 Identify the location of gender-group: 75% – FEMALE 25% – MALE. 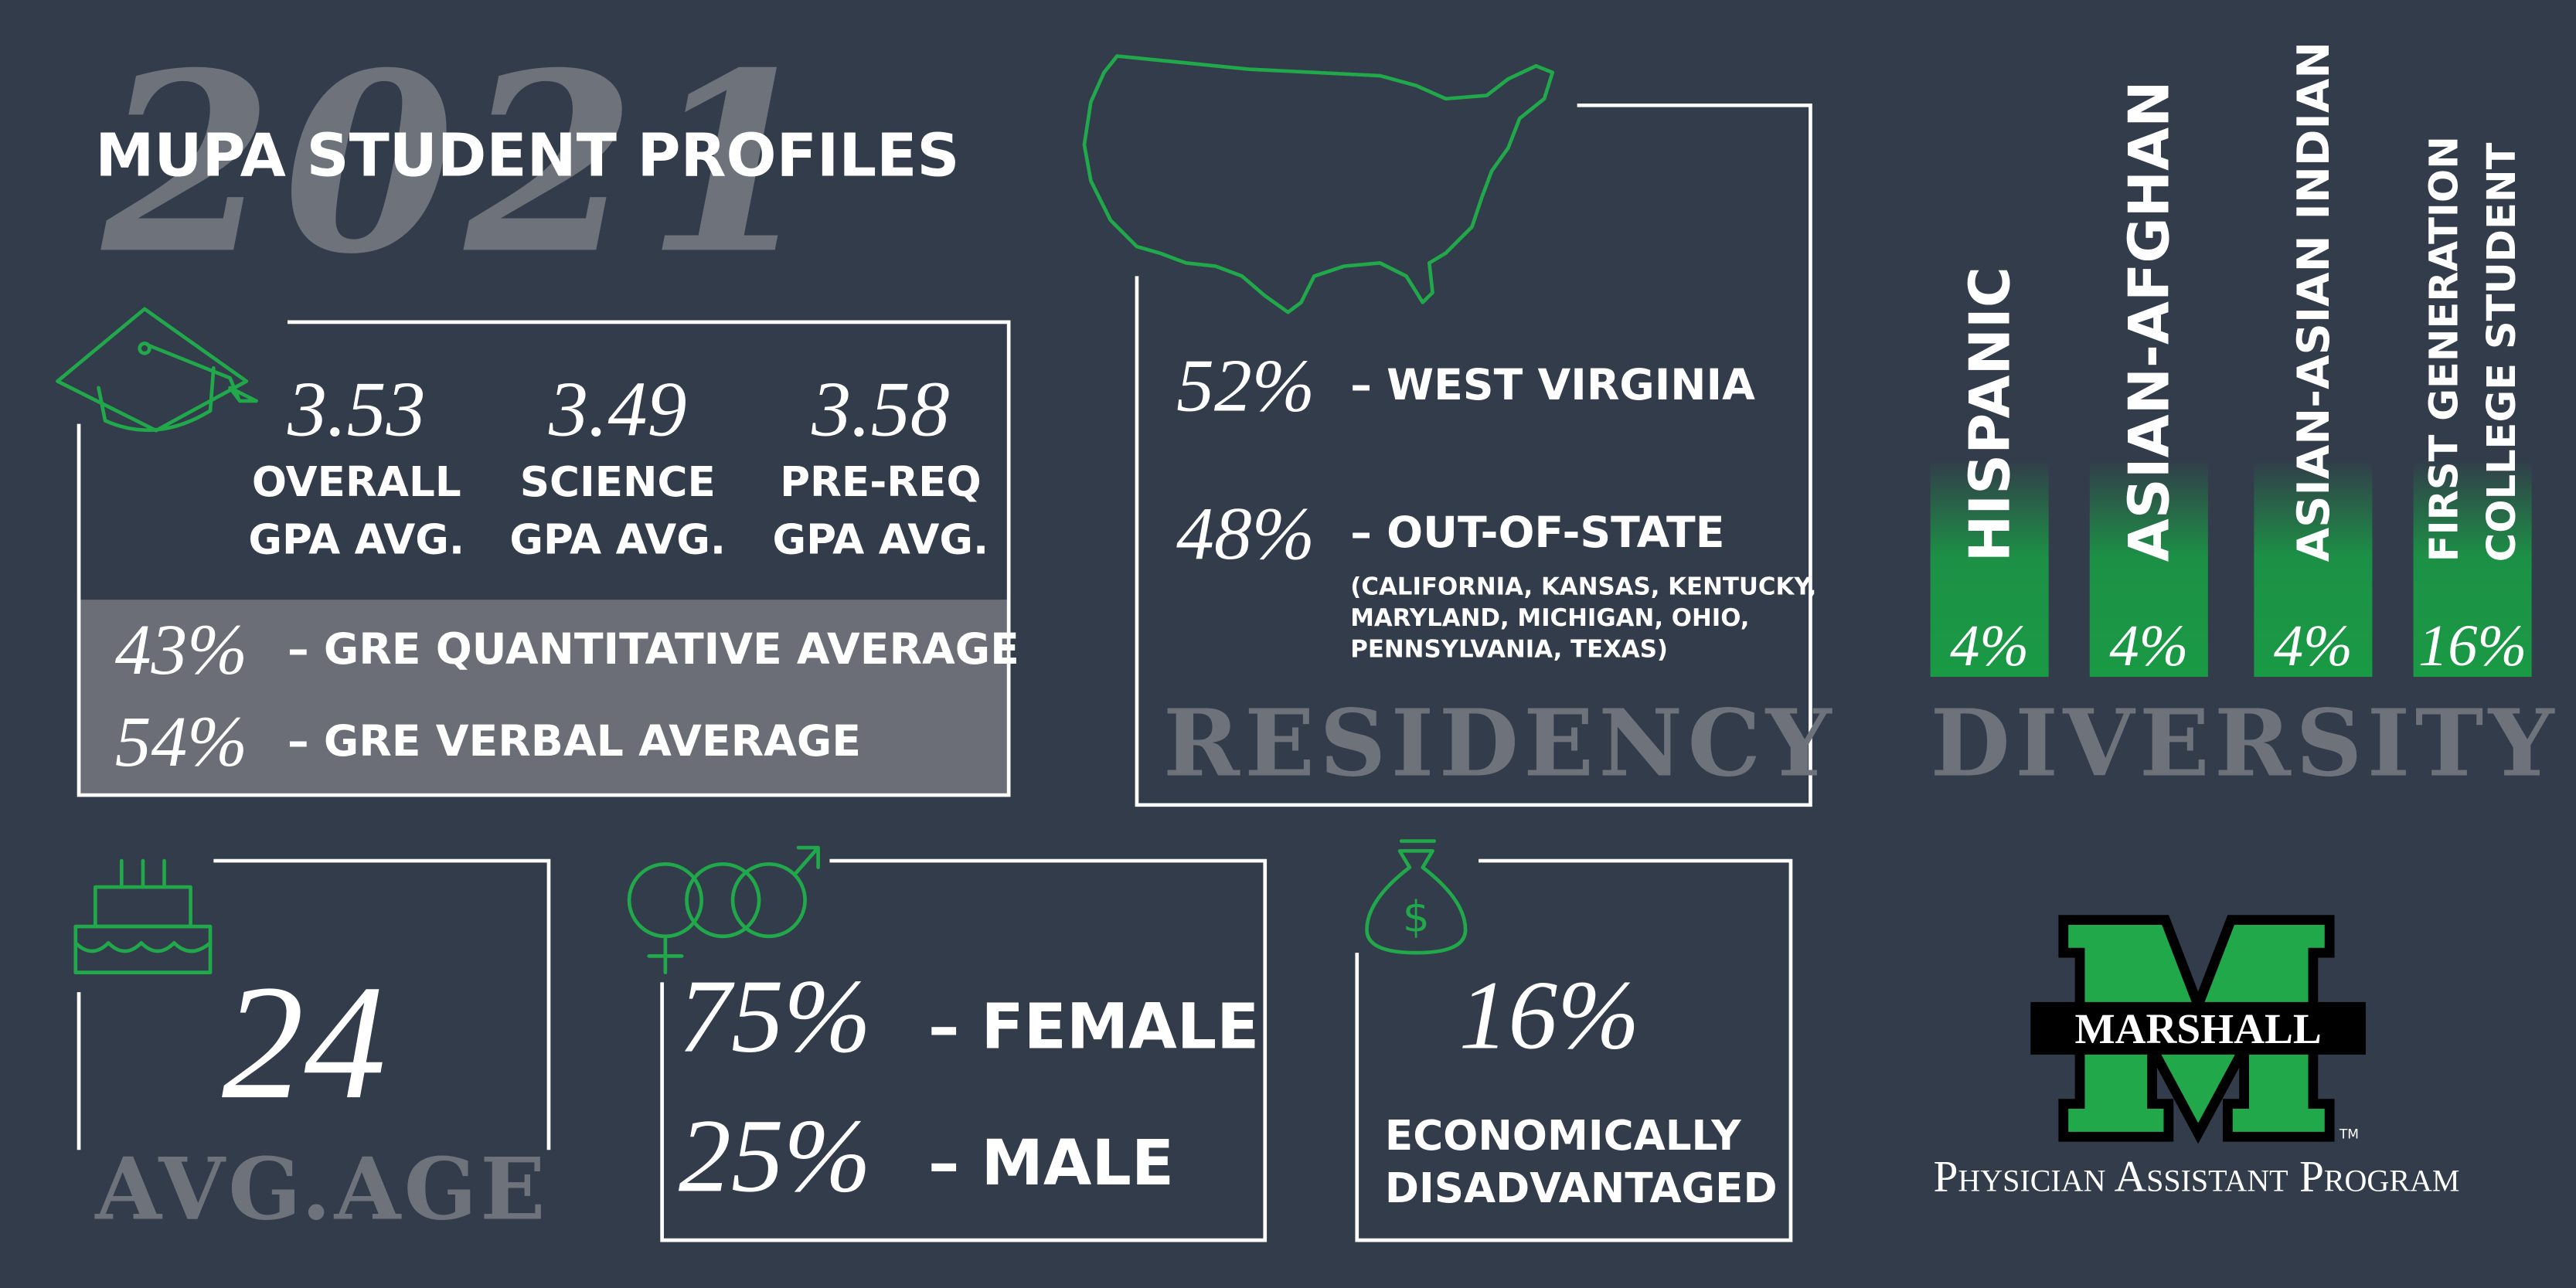
(969, 1087).